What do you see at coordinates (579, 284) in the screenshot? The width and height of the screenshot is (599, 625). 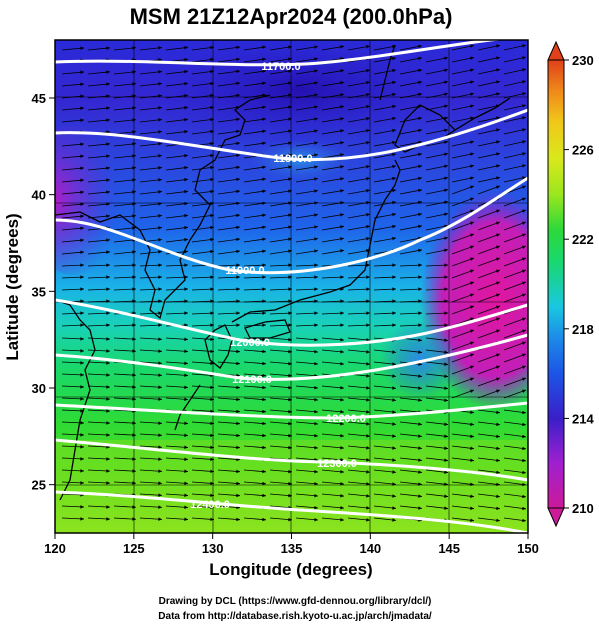 I see `colorbar-ticks: 230 226 222 218 214 210` at bounding box center [579, 284].